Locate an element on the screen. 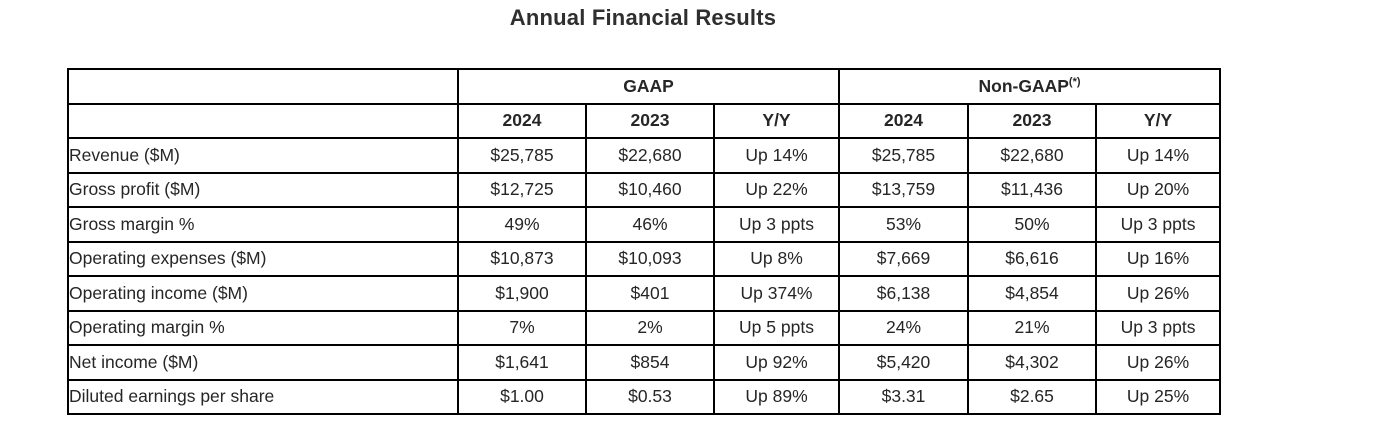 The image size is (1398, 442). table-cell: $1,641 is located at coordinates (522, 362).